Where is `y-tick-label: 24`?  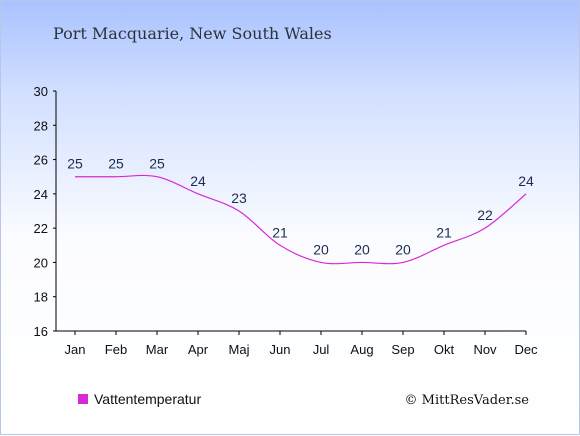 y-tick-label: 24 is located at coordinates (41, 194).